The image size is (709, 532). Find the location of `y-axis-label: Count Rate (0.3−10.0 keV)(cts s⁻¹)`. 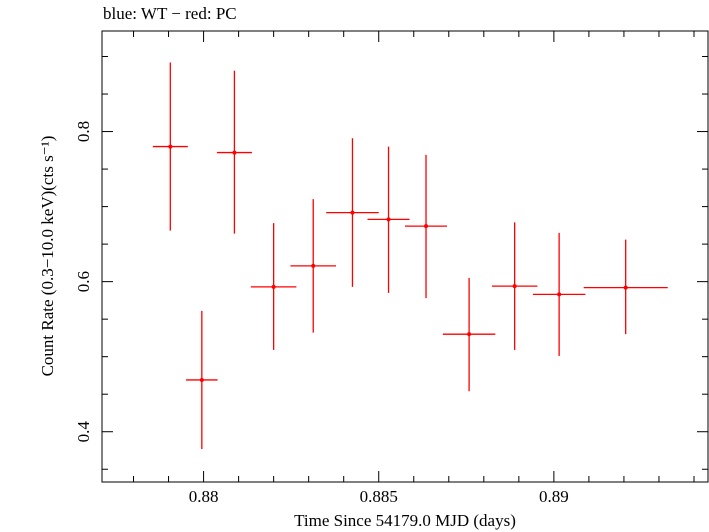

y-axis-label: Count Rate (0.3−10.0 keV)(cts s⁻¹) is located at coordinates (47, 256).